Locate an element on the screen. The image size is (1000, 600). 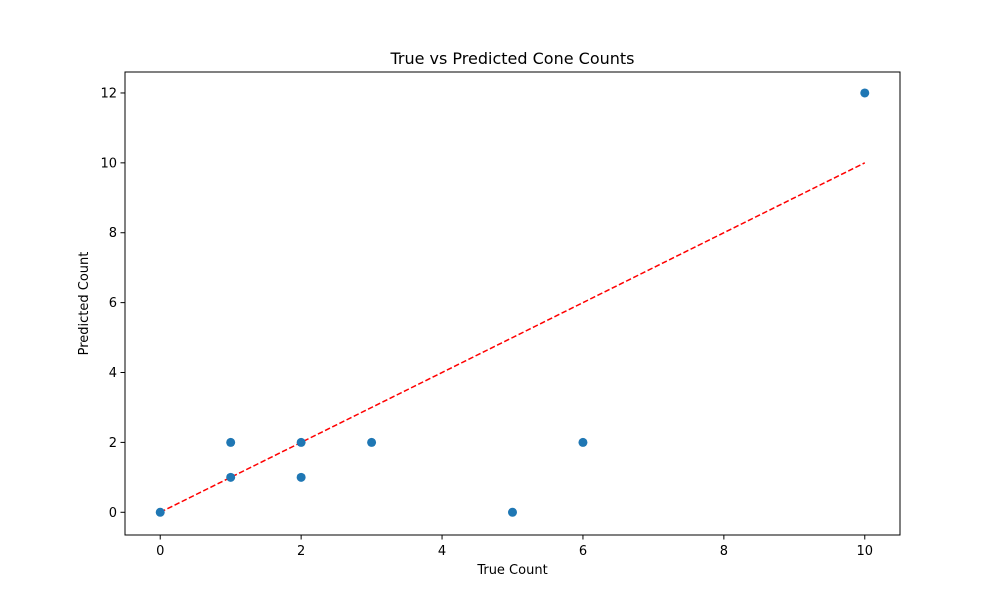
y-tick-label: 0 is located at coordinates (113, 513).